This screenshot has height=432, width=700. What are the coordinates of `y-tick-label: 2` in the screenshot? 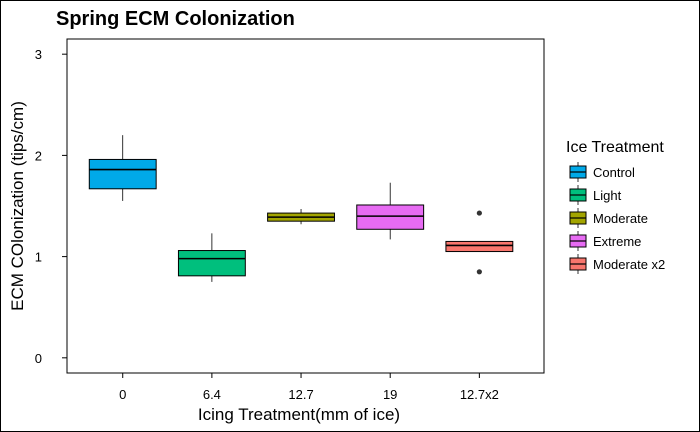 It's located at (38, 155).